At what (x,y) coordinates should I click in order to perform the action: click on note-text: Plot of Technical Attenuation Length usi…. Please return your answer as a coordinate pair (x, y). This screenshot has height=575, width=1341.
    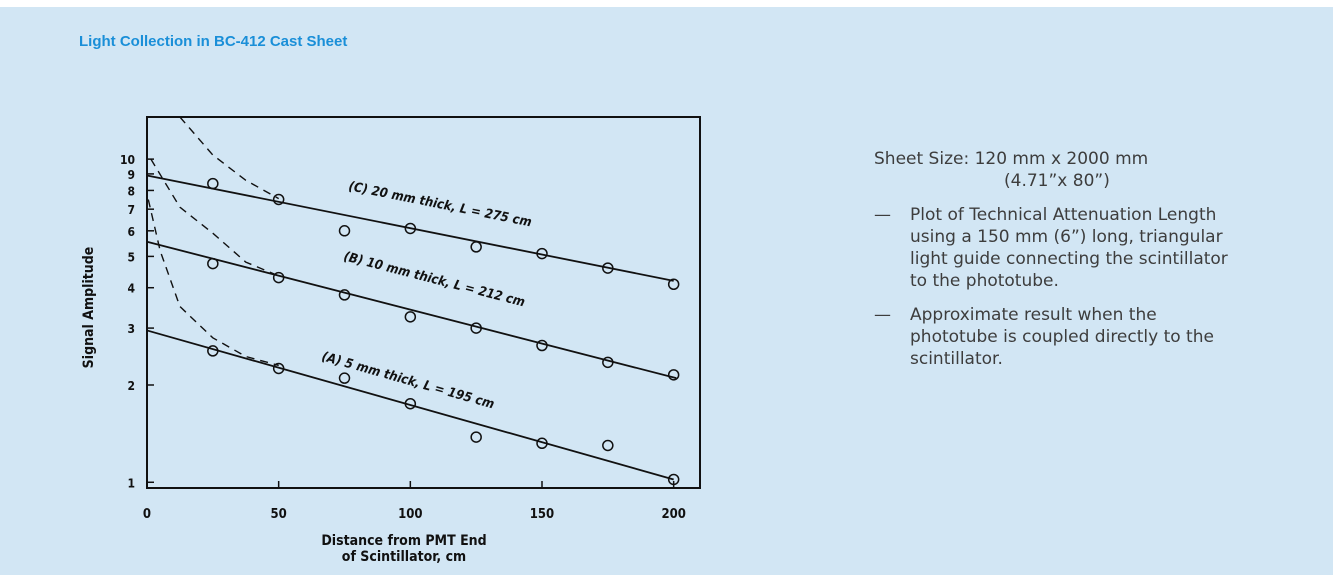
    Looking at the image, I should click on (1069, 248).